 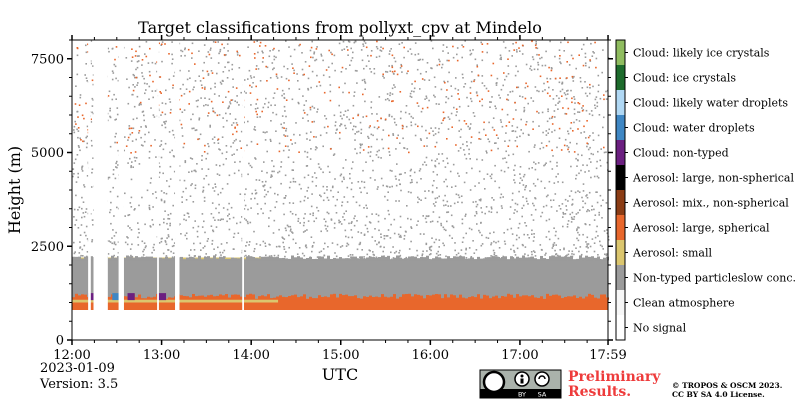 I want to click on license-by-text: BY, so click(x=522, y=395).